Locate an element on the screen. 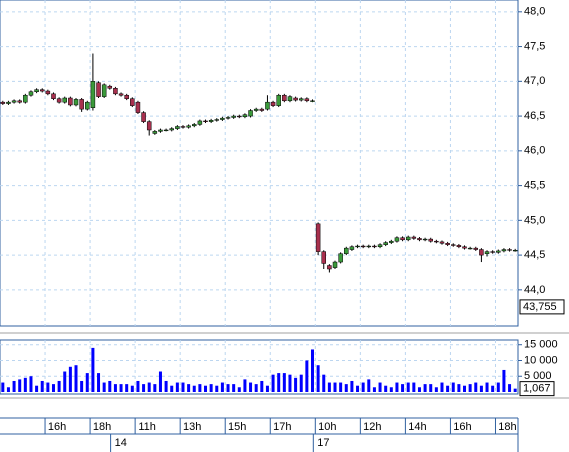 This screenshot has width=569, height=452. x-tick-label: 10h is located at coordinates (327, 427).